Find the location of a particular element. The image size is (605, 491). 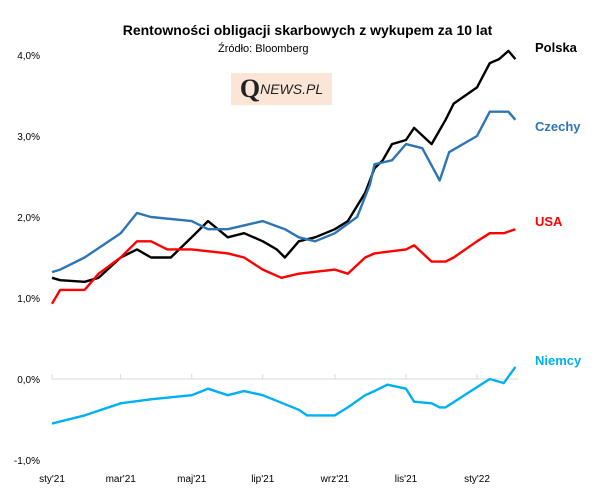

x-tick-label: sty'22 is located at coordinates (477, 479).